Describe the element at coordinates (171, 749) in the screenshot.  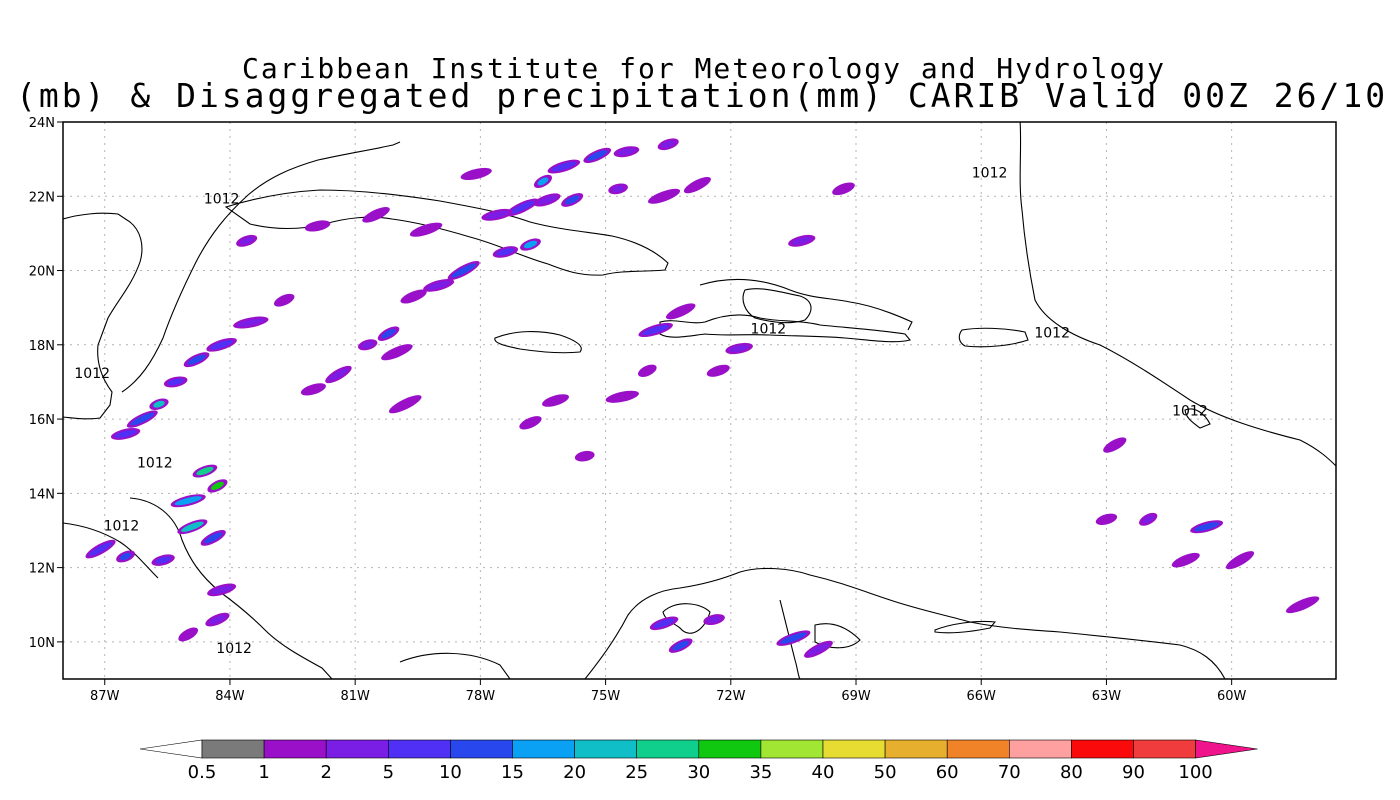
I see `colorbar-low-triangle` at that location.